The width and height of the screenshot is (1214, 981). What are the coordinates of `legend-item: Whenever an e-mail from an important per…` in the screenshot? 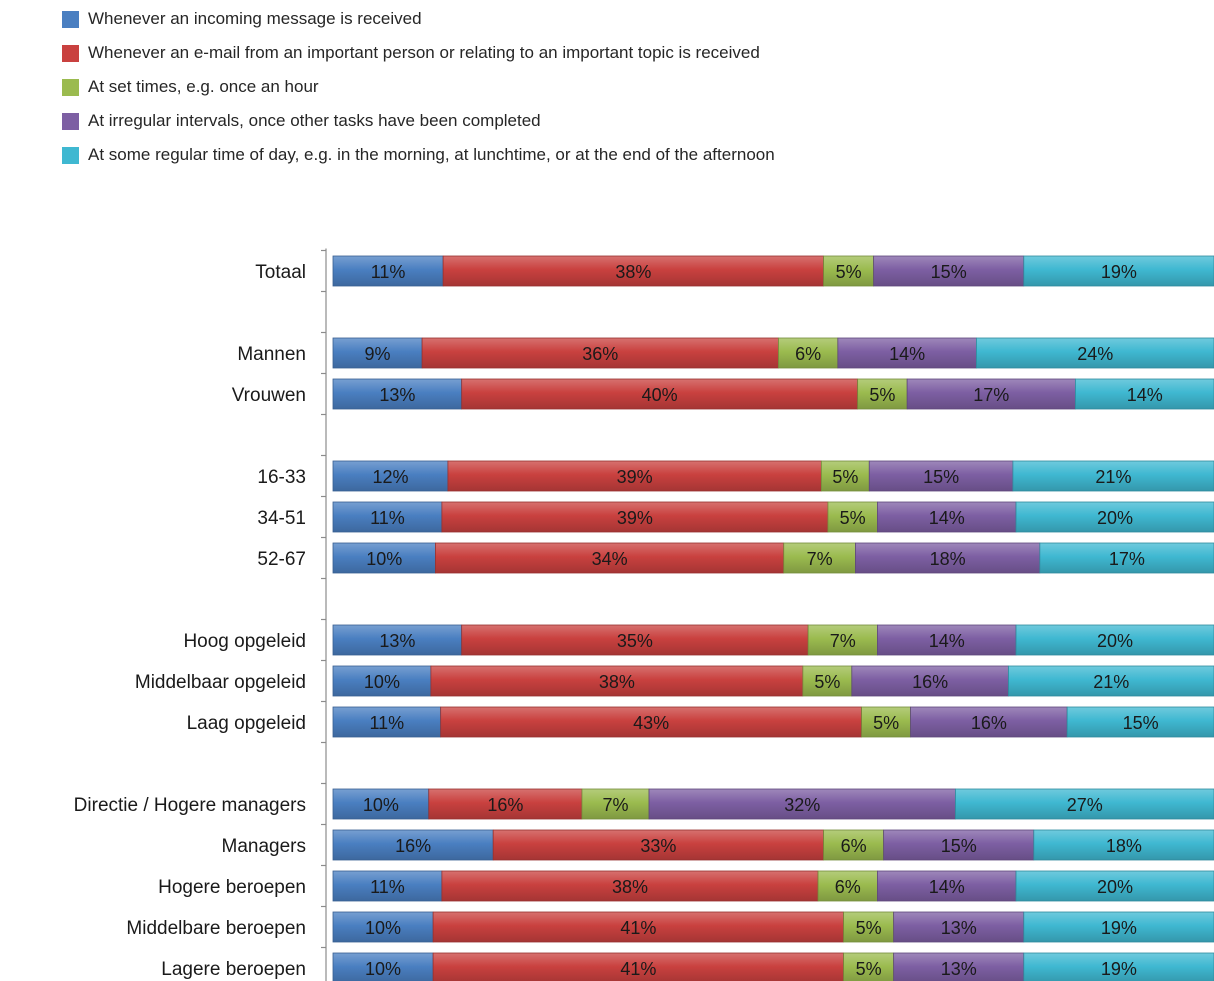 It's located at (418, 53).